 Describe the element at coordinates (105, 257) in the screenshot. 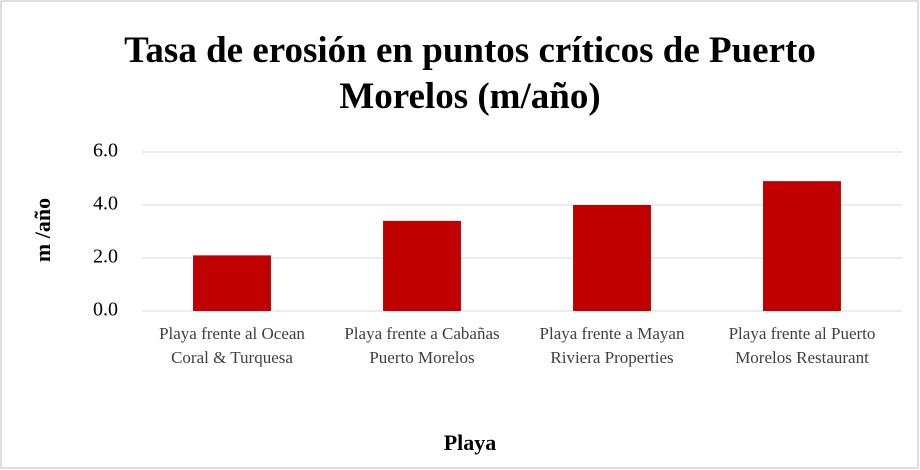

I see `y-tick-label: 2.0` at that location.